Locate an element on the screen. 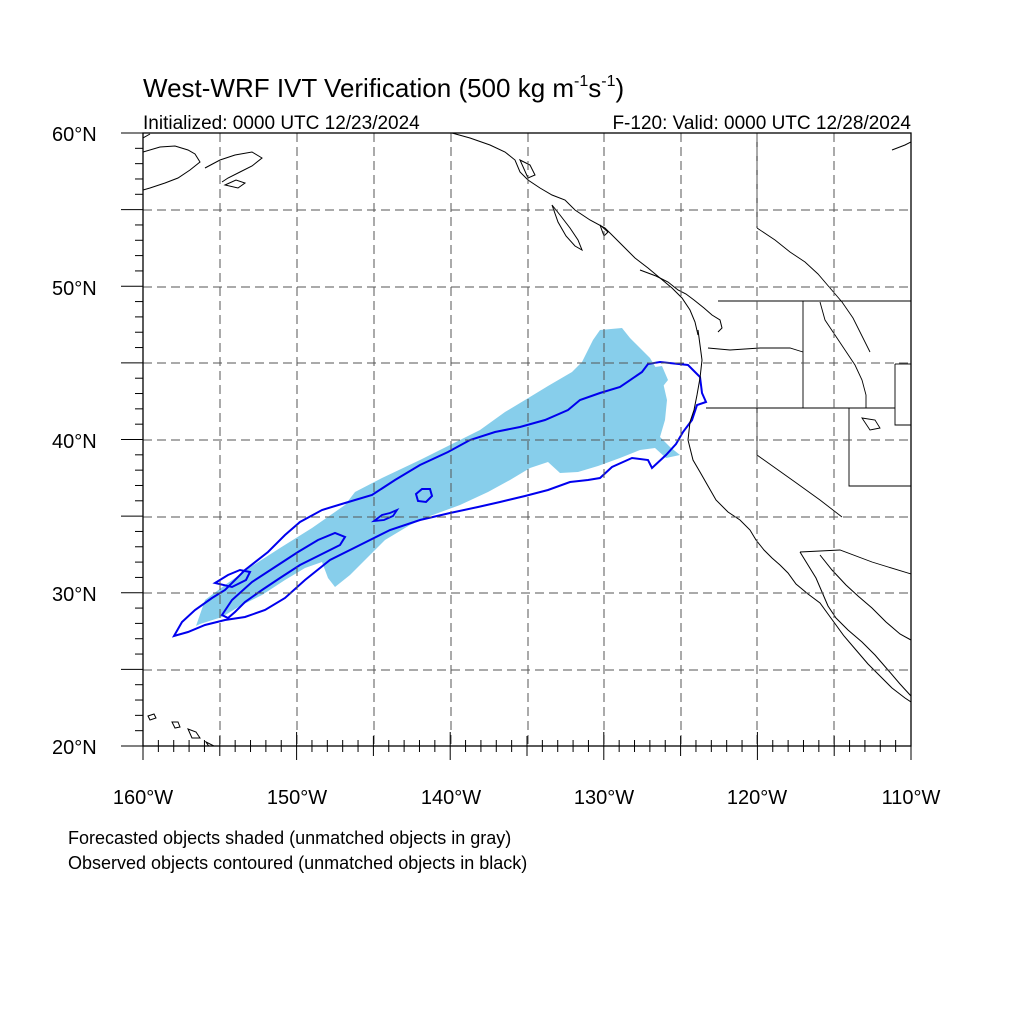 The width and height of the screenshot is (1024, 1024). observed-ivt-small-contour is located at coordinates (232, 578).